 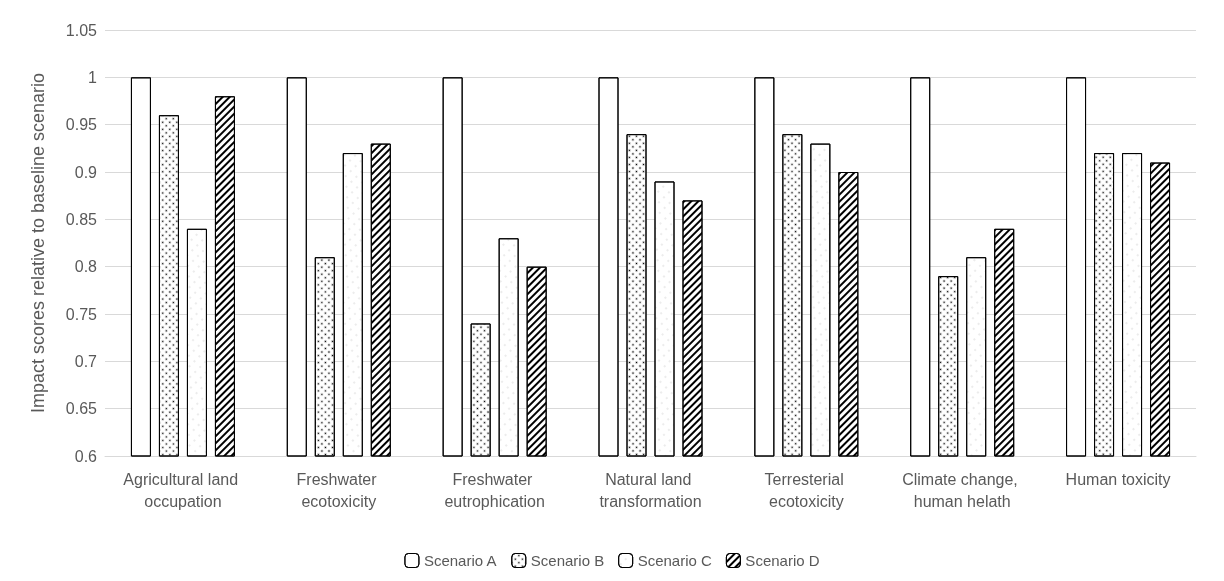 I want to click on y-tick-label: 0.75, so click(x=81, y=314).